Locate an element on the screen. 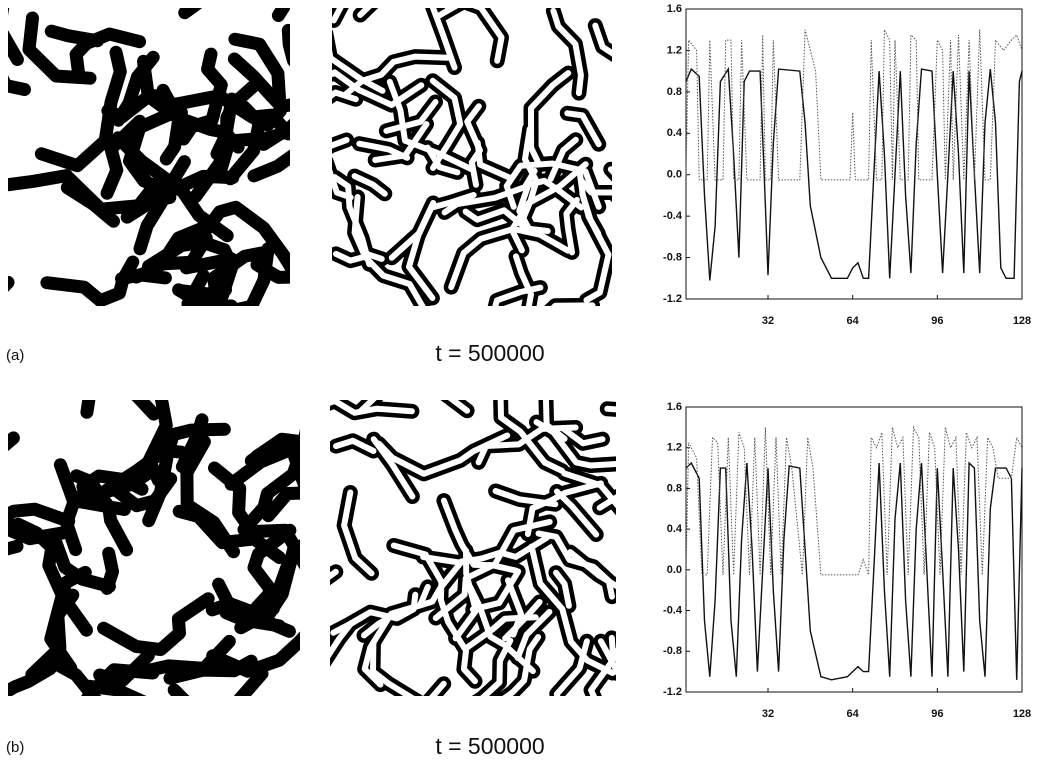  y-tick-label: 0.4 is located at coordinates (675, 529).